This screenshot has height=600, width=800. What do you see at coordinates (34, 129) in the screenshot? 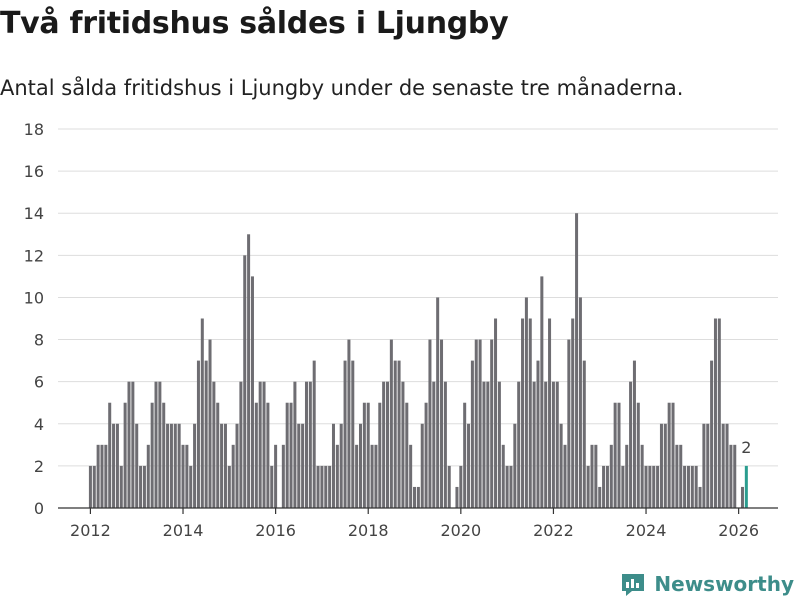
I see `y-tick-label: 18` at bounding box center [34, 129].